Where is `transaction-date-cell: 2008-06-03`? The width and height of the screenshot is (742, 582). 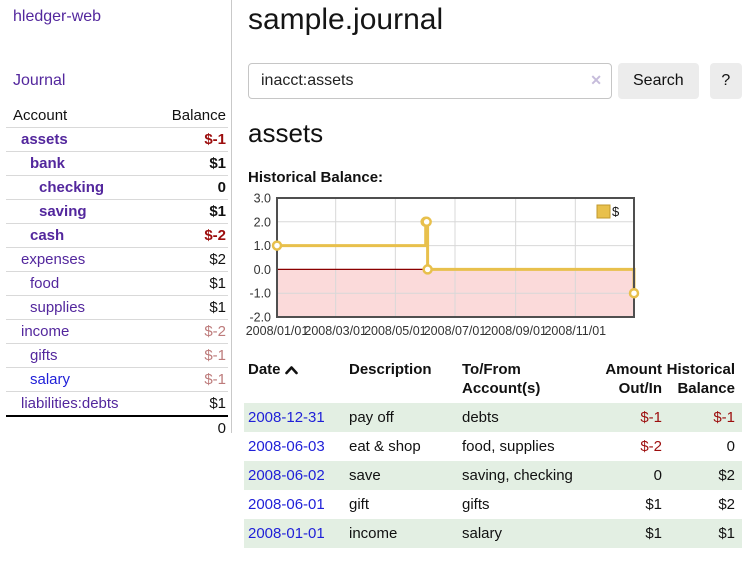 transaction-date-cell: 2008-06-03 is located at coordinates (296, 446).